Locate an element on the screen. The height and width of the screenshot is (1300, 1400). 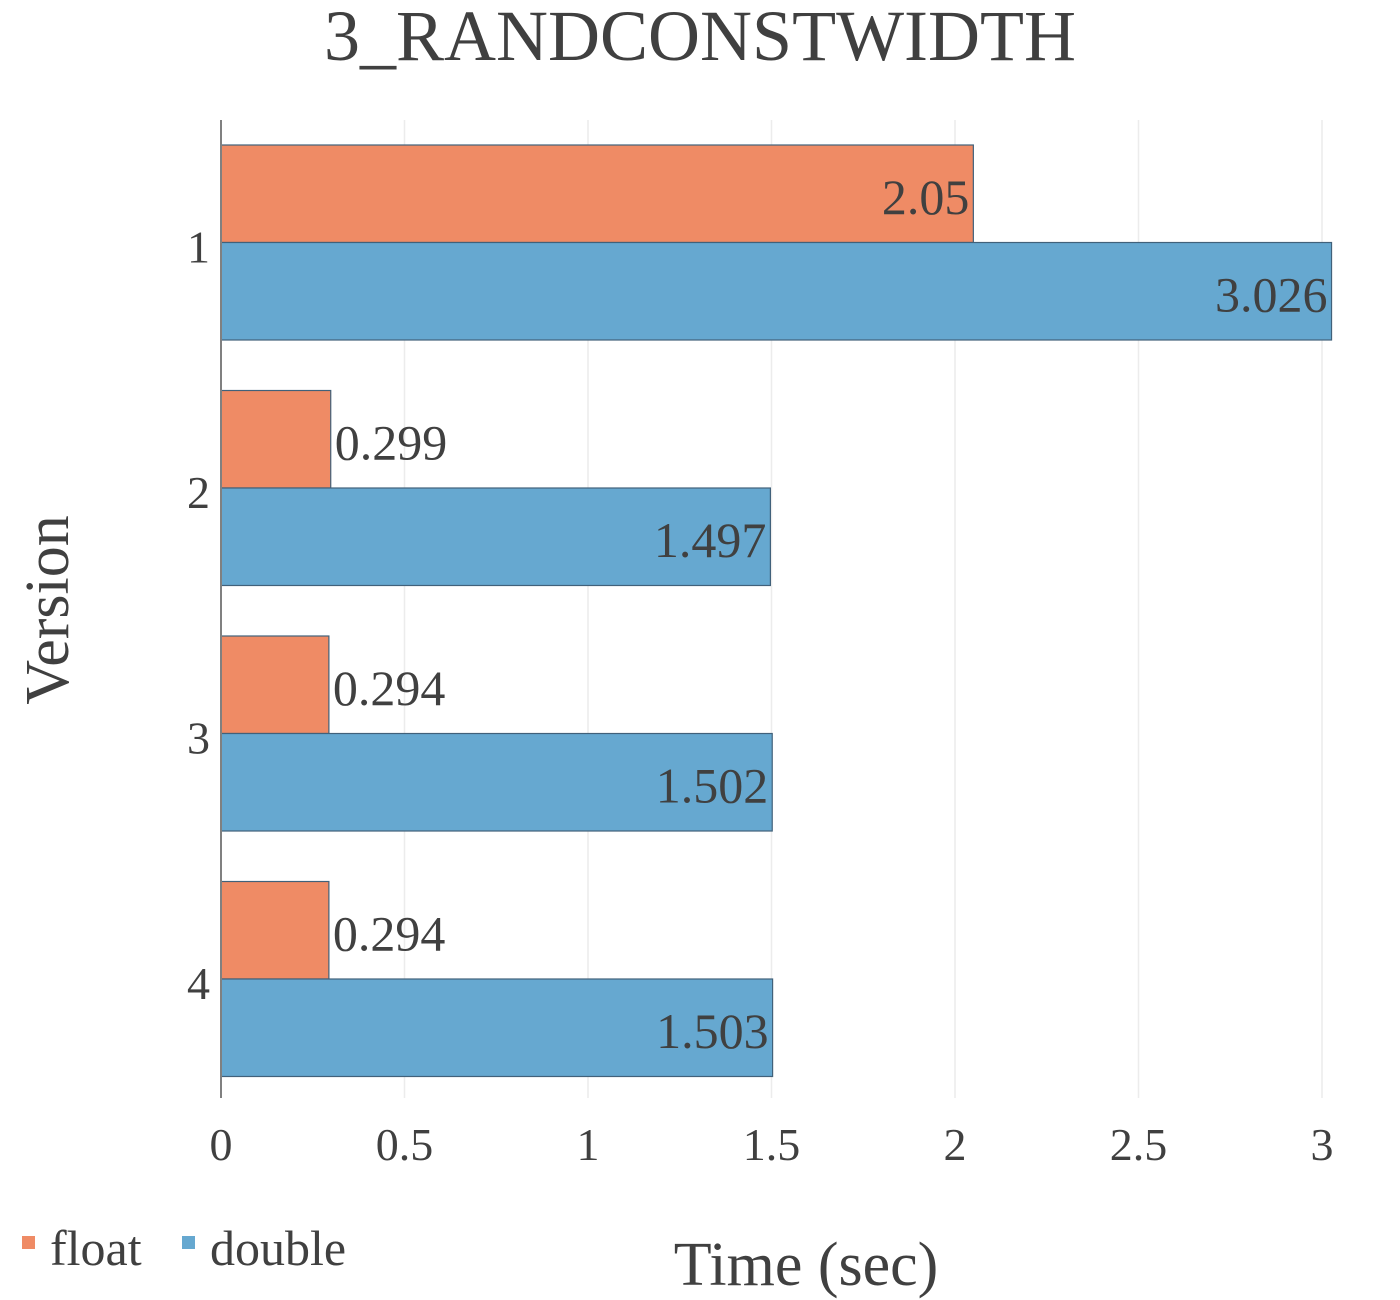
y-tick-label: 4 is located at coordinates (198, 983).